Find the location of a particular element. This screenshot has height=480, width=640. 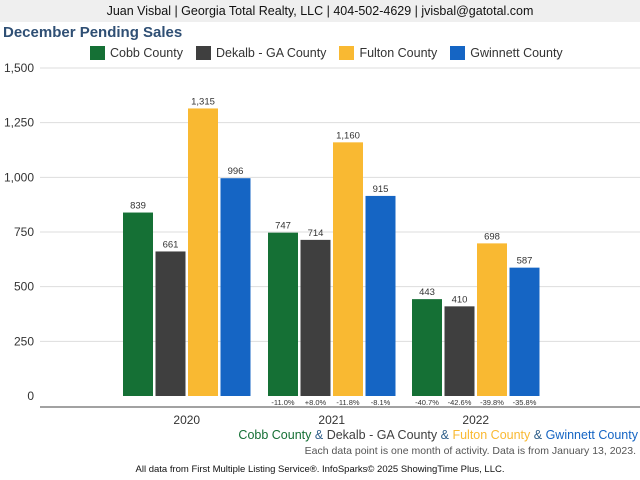

bar-value-label: 915 is located at coordinates (381, 189).